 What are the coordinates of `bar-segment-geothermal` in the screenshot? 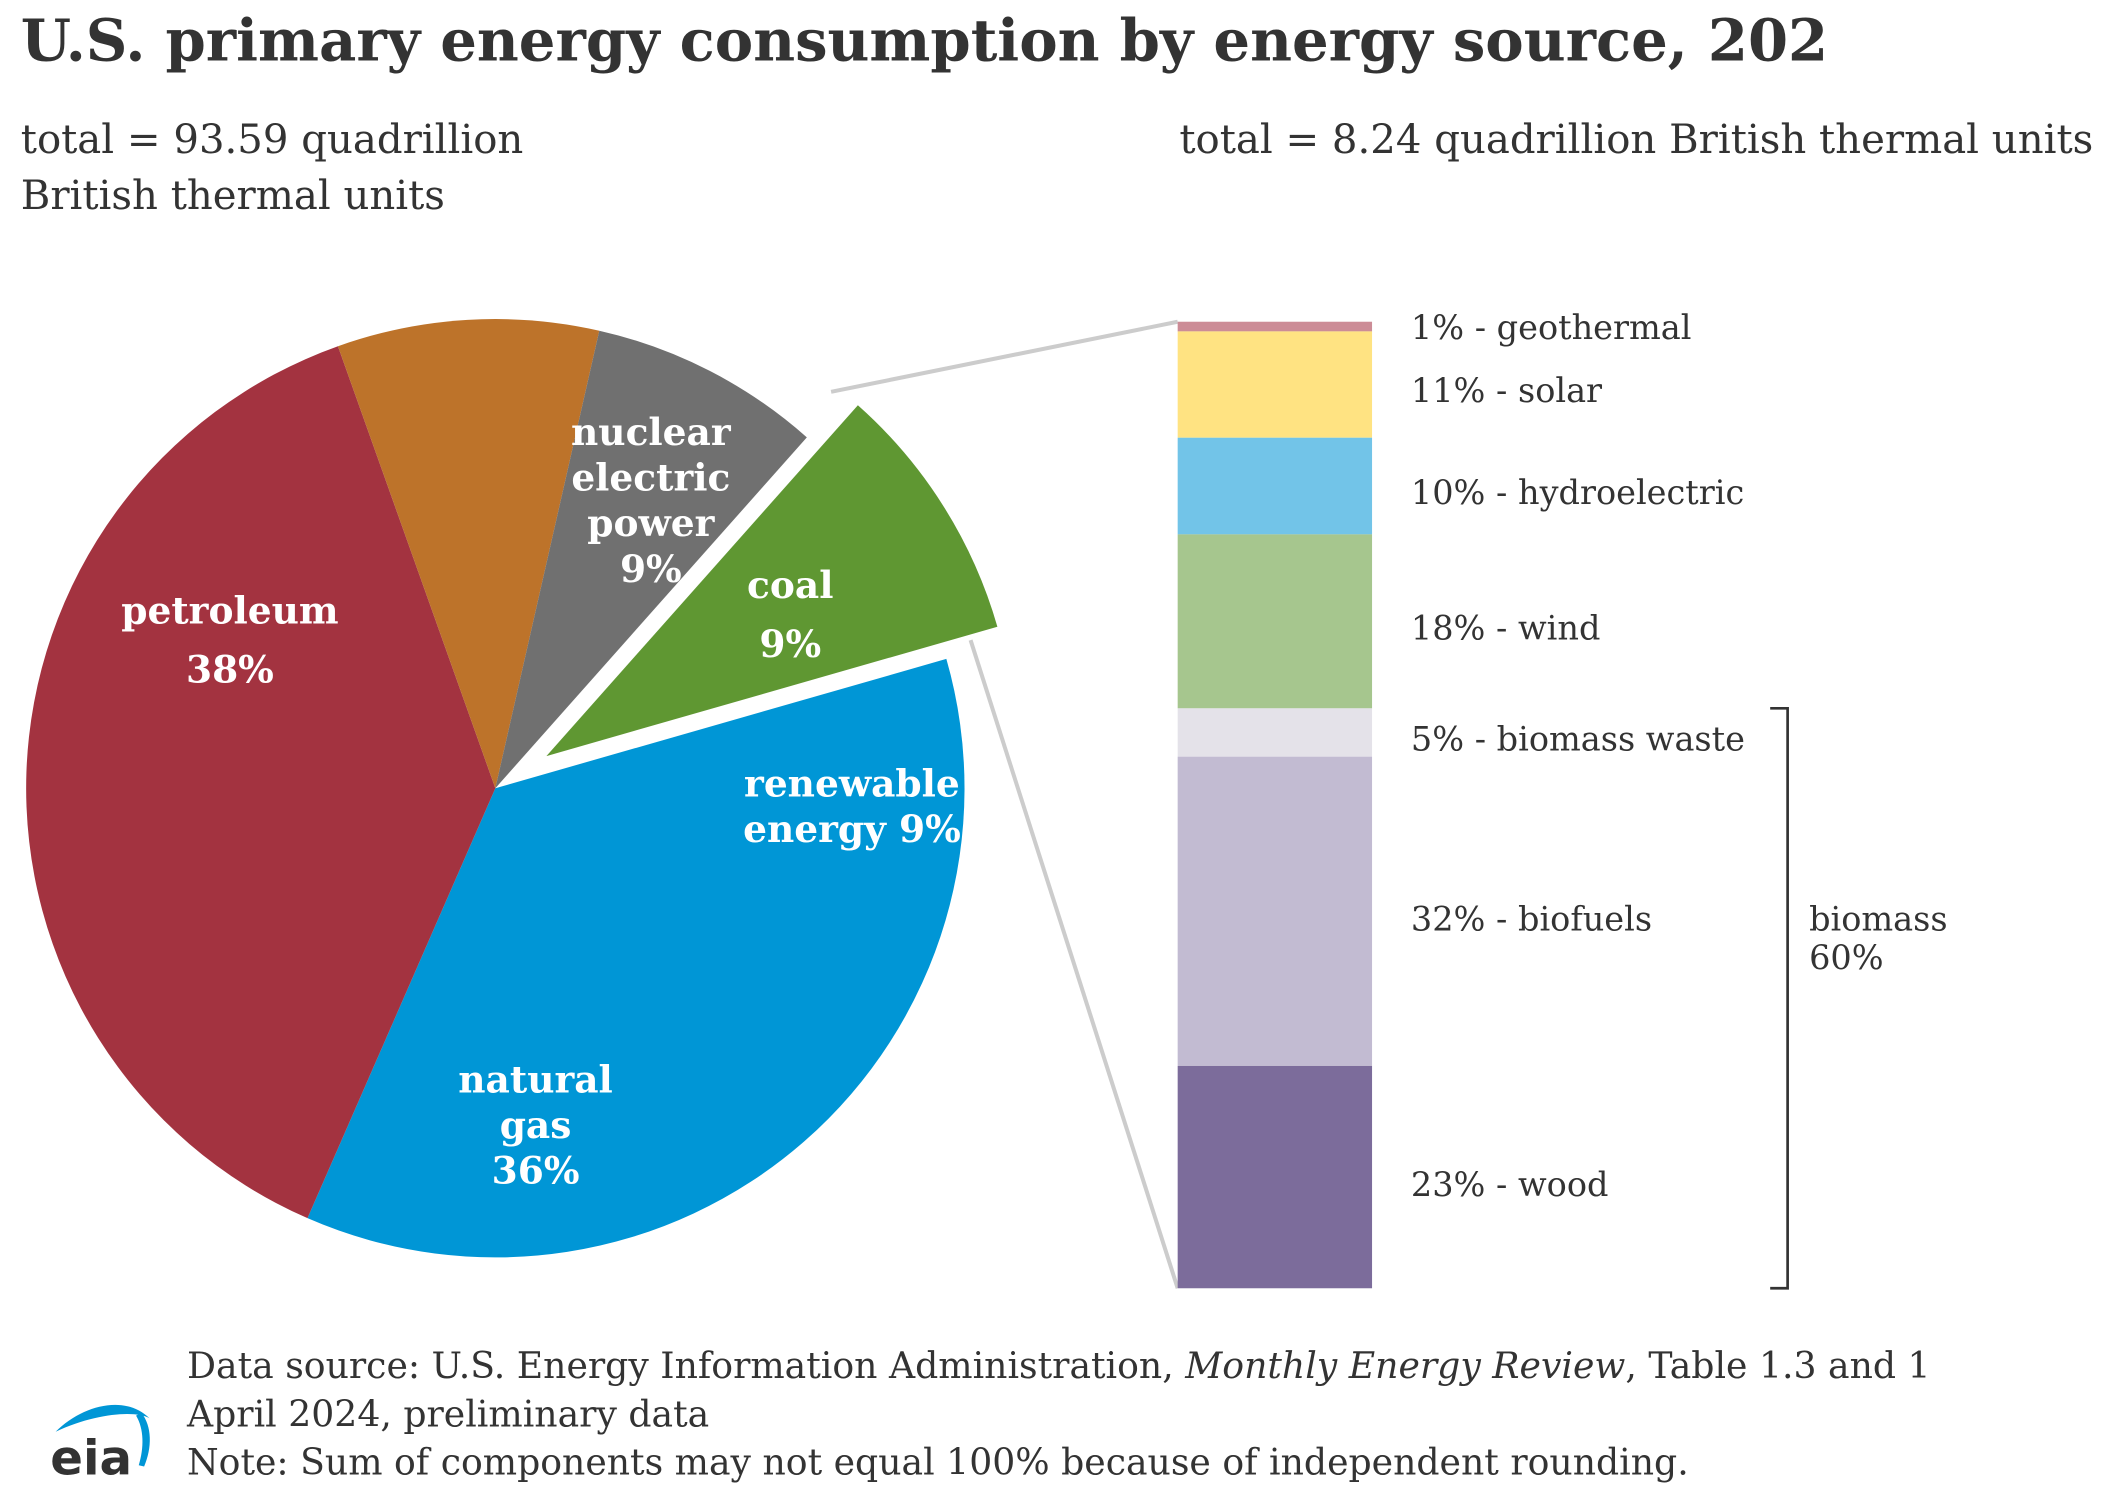 It's located at (1275, 326).